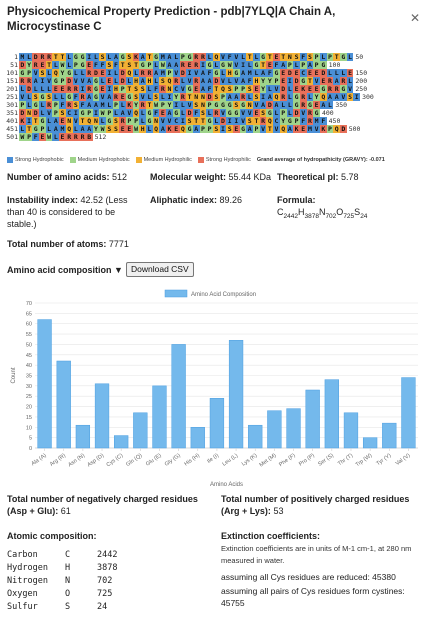  What do you see at coordinates (160, 269) in the screenshot?
I see `download-csv-button: Download CSV` at bounding box center [160, 269].